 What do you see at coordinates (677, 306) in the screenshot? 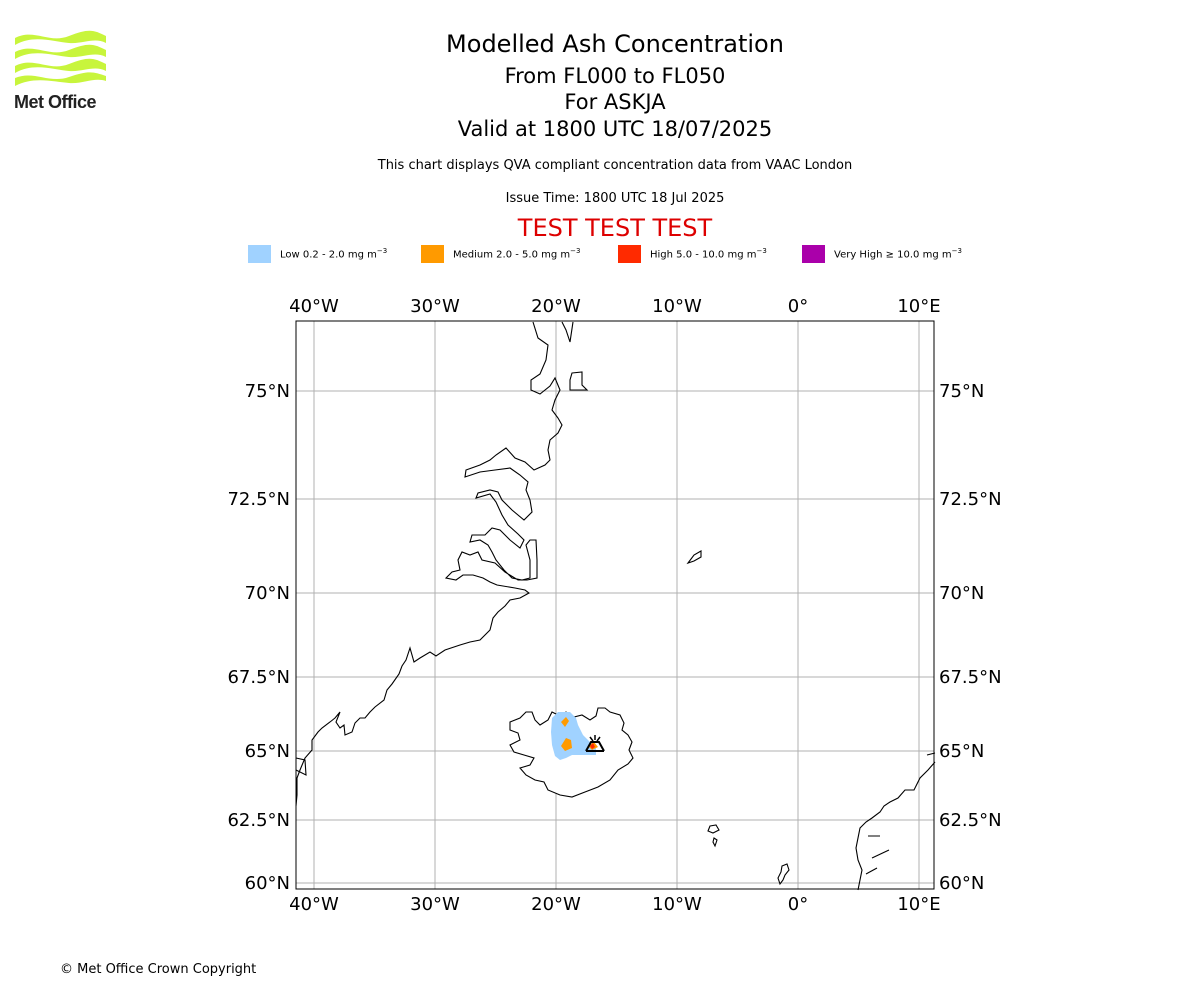
I see `lon-tick-label-top: 10°W` at bounding box center [677, 306].